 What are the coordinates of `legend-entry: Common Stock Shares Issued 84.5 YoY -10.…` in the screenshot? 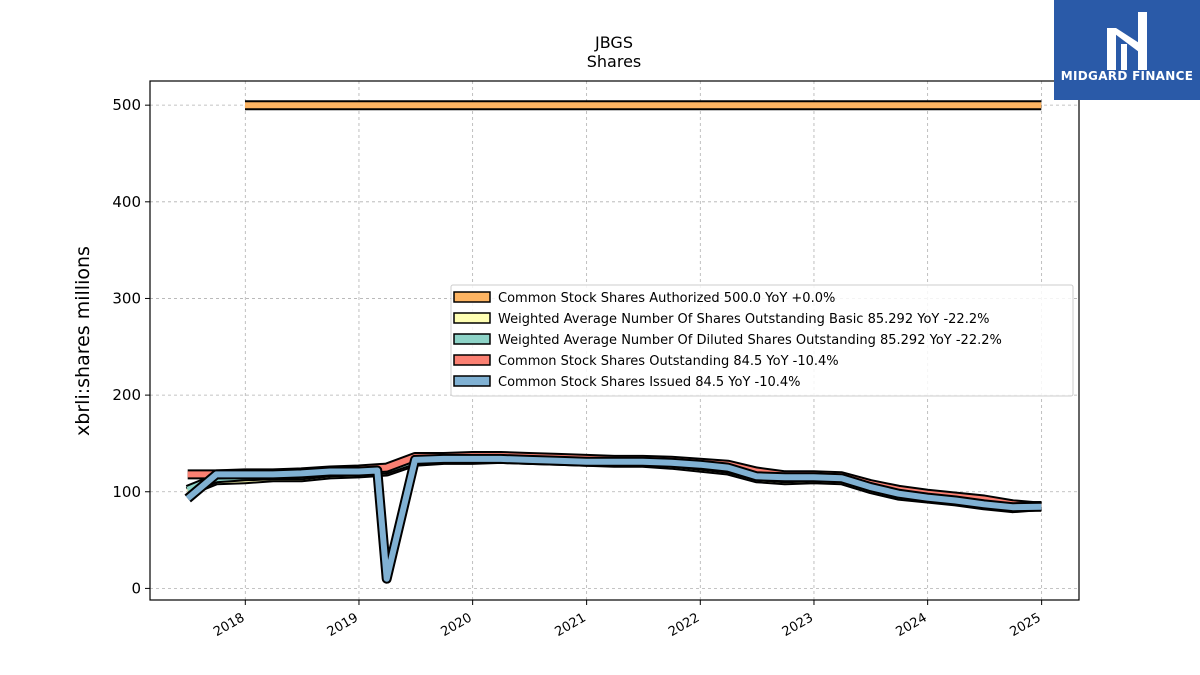 It's located at (649, 382).